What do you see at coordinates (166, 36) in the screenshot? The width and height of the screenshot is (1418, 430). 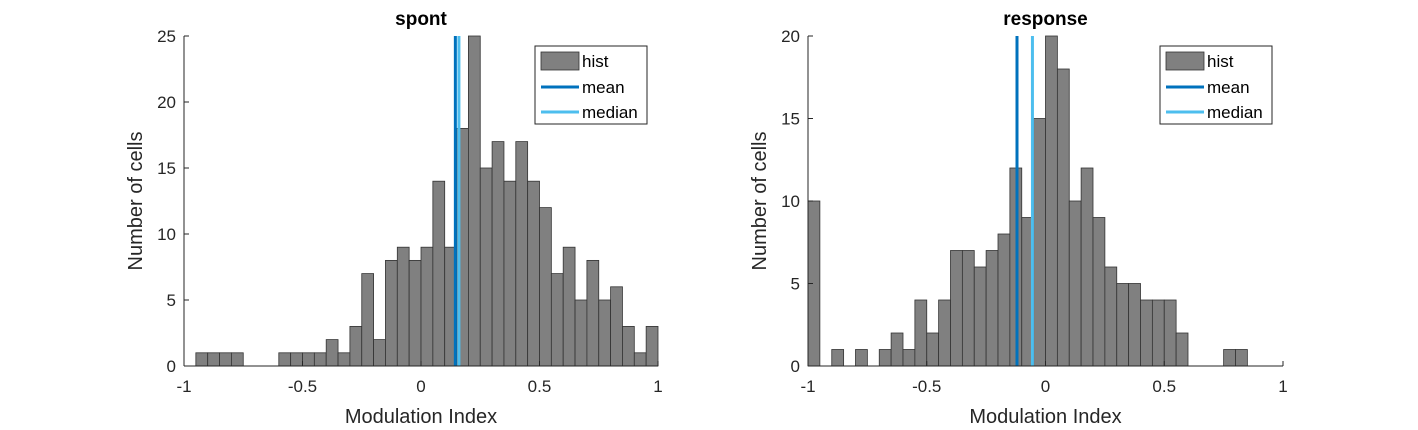 I see `y-tick-label: 25` at bounding box center [166, 36].